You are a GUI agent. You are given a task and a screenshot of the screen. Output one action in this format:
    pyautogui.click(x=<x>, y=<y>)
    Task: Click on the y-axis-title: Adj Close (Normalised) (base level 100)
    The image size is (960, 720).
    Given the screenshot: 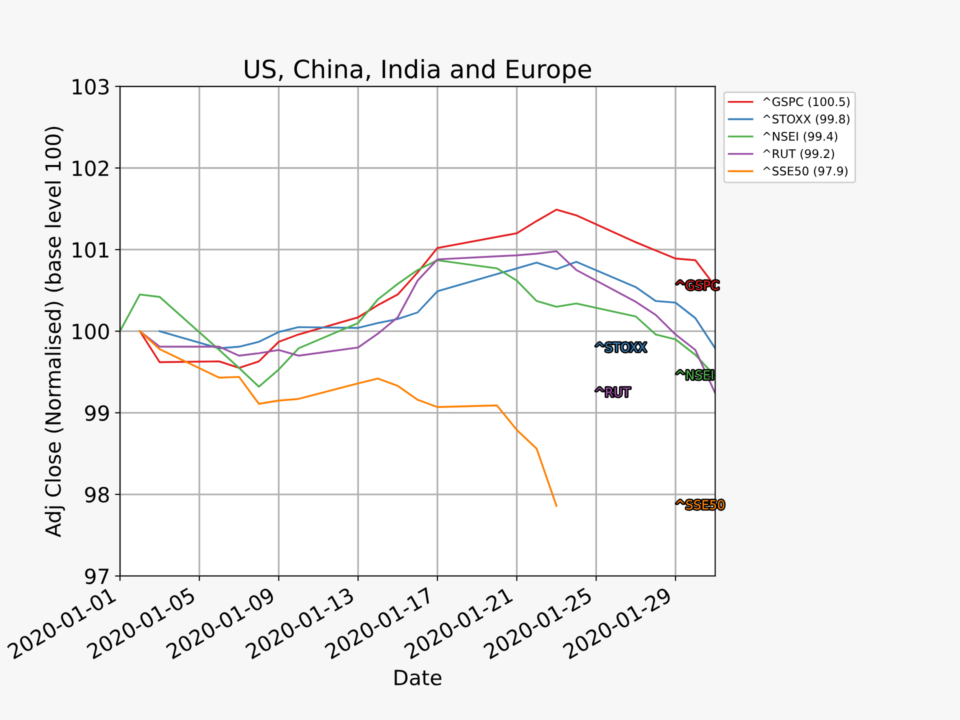 What is the action you would take?
    pyautogui.click(x=54, y=332)
    